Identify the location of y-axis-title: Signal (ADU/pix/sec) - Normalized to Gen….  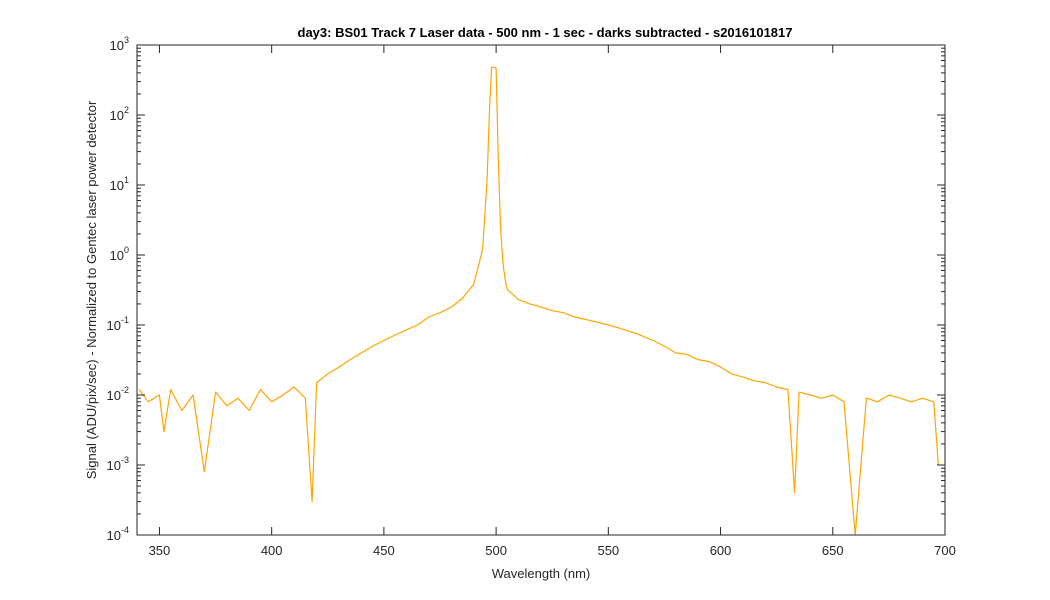
(91, 289).